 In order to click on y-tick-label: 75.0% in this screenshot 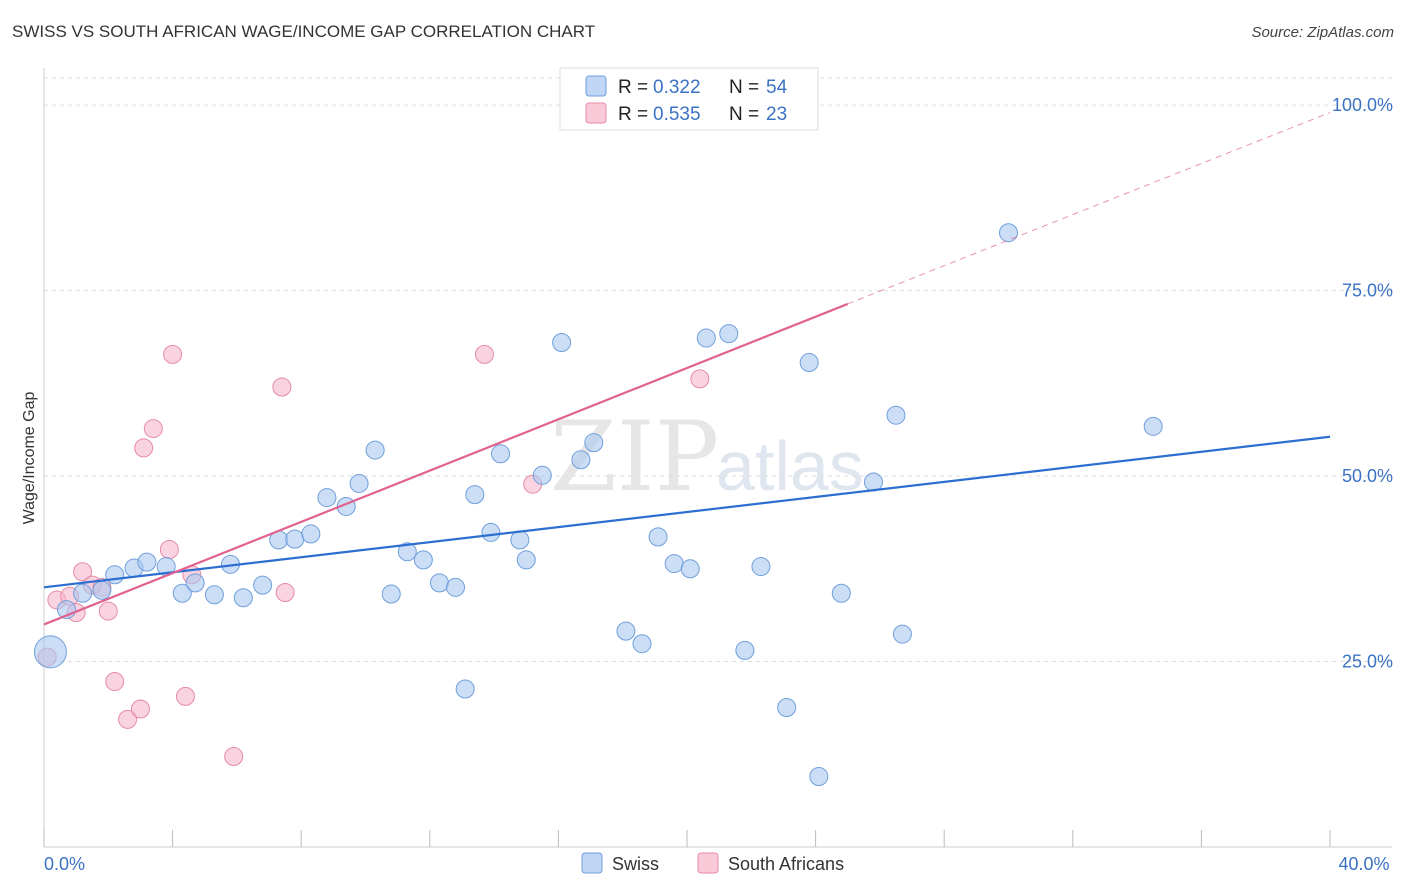, I will do `click(1367, 291)`.